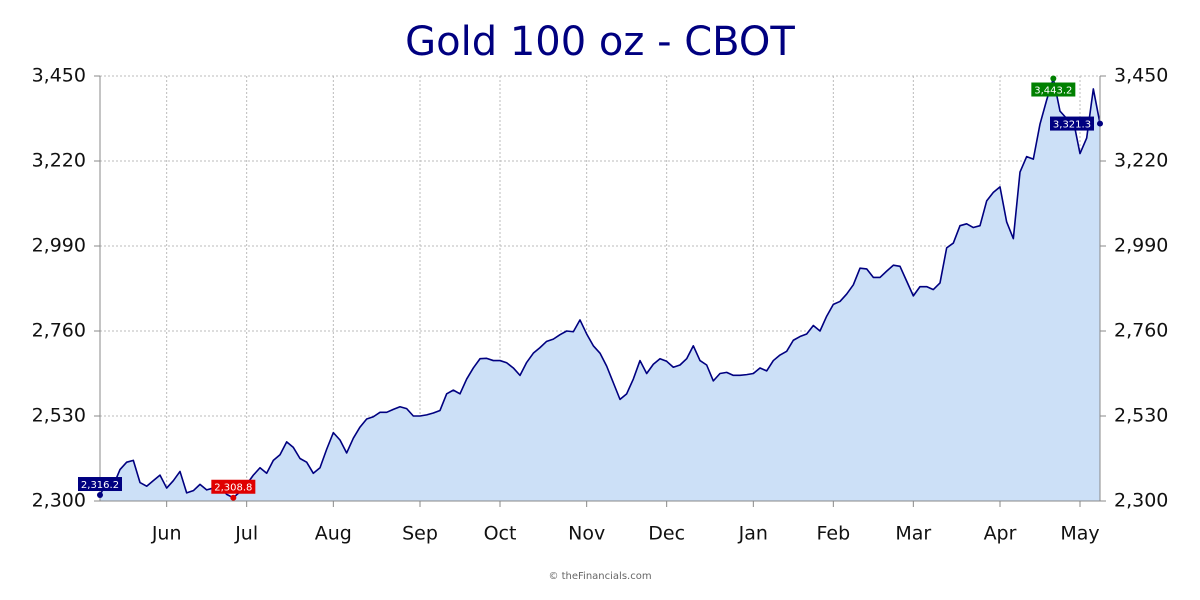  I want to click on x-tick-label: Jun, so click(166, 534).